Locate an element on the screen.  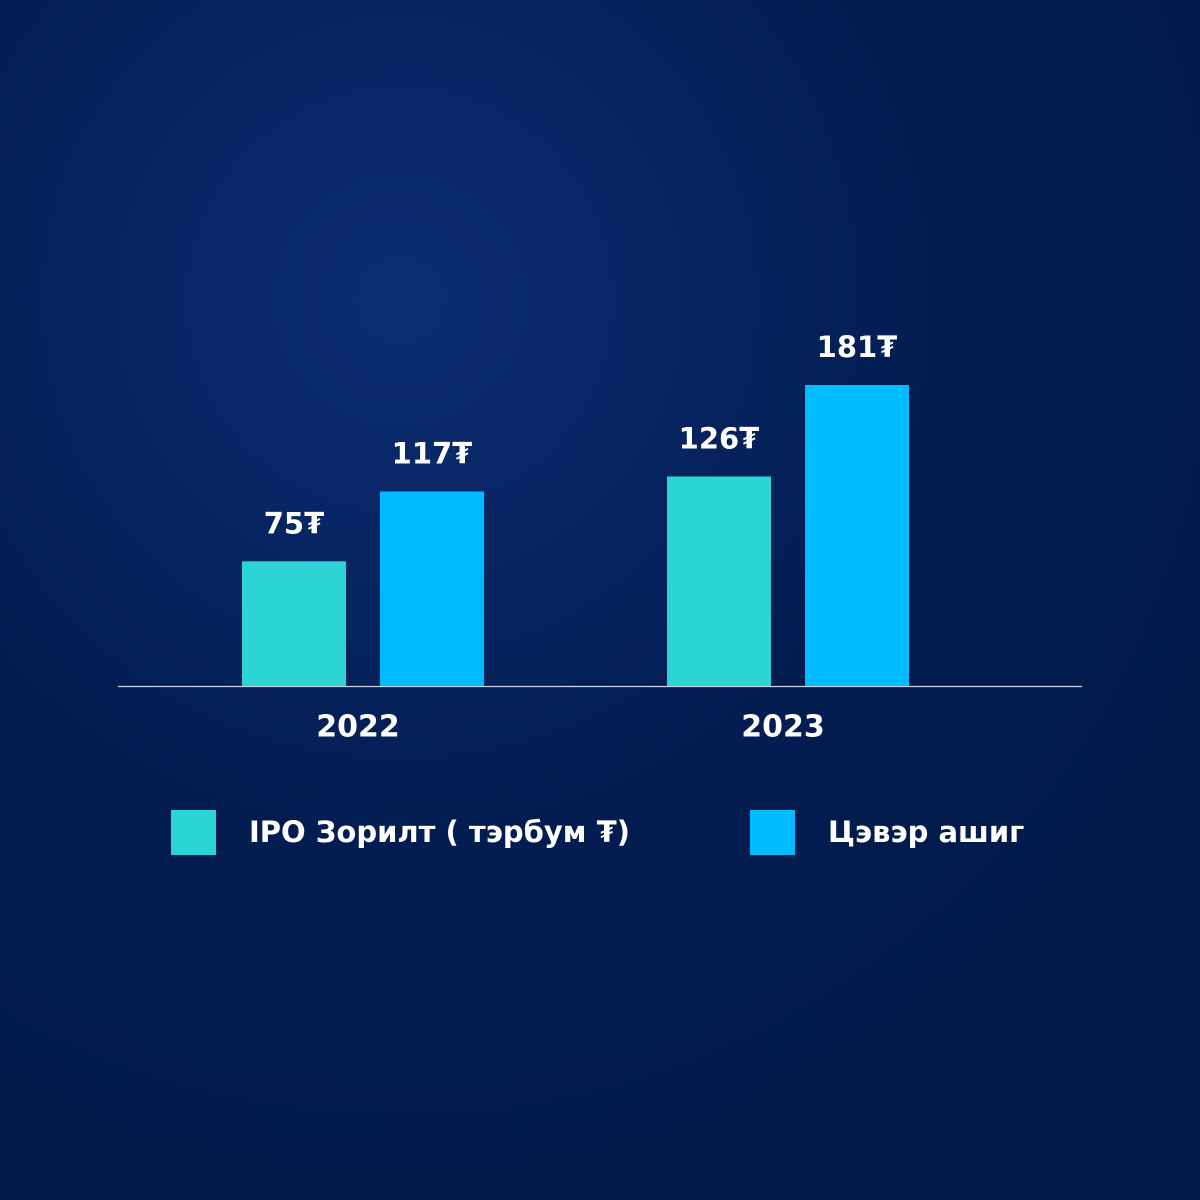
value-label: 126₮ is located at coordinates (719, 438).